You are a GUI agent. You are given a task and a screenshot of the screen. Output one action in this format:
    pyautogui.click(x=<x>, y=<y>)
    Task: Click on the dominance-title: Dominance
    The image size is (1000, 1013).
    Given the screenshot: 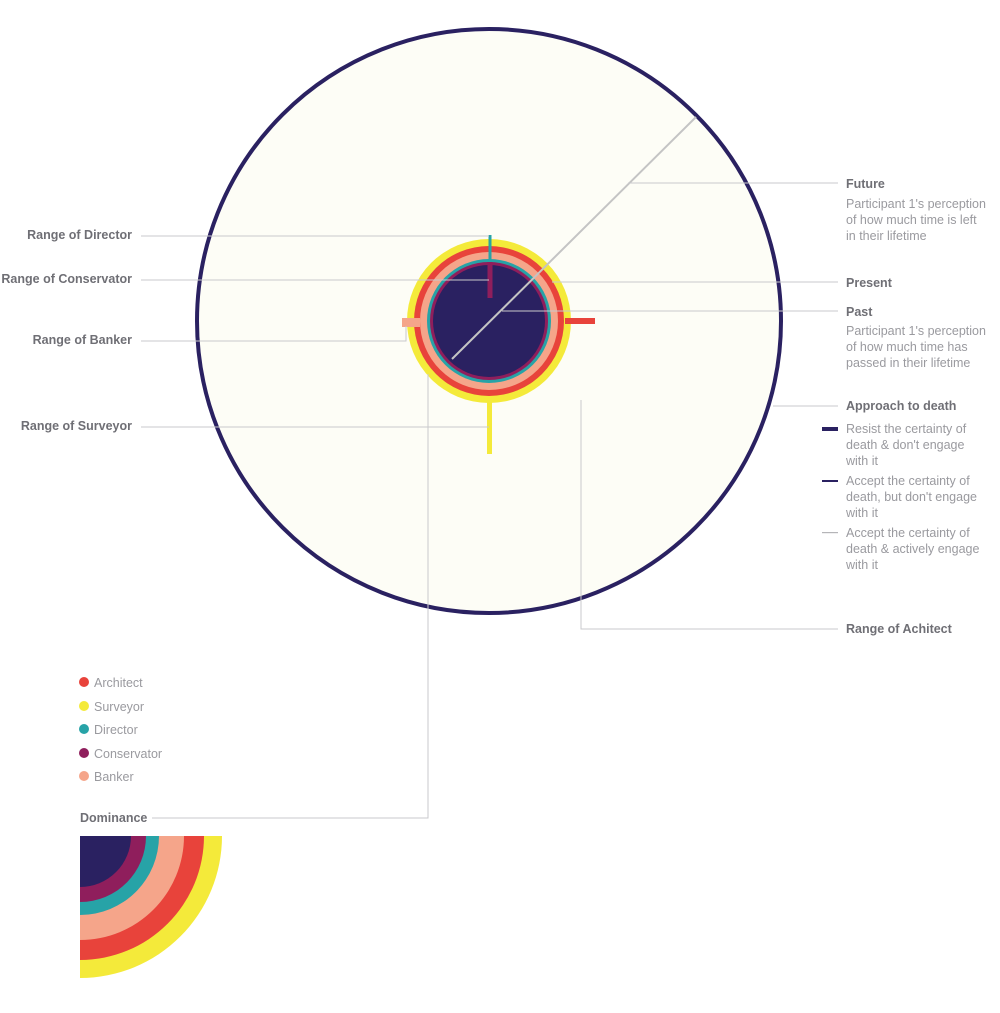 What is the action you would take?
    pyautogui.click(x=113, y=818)
    